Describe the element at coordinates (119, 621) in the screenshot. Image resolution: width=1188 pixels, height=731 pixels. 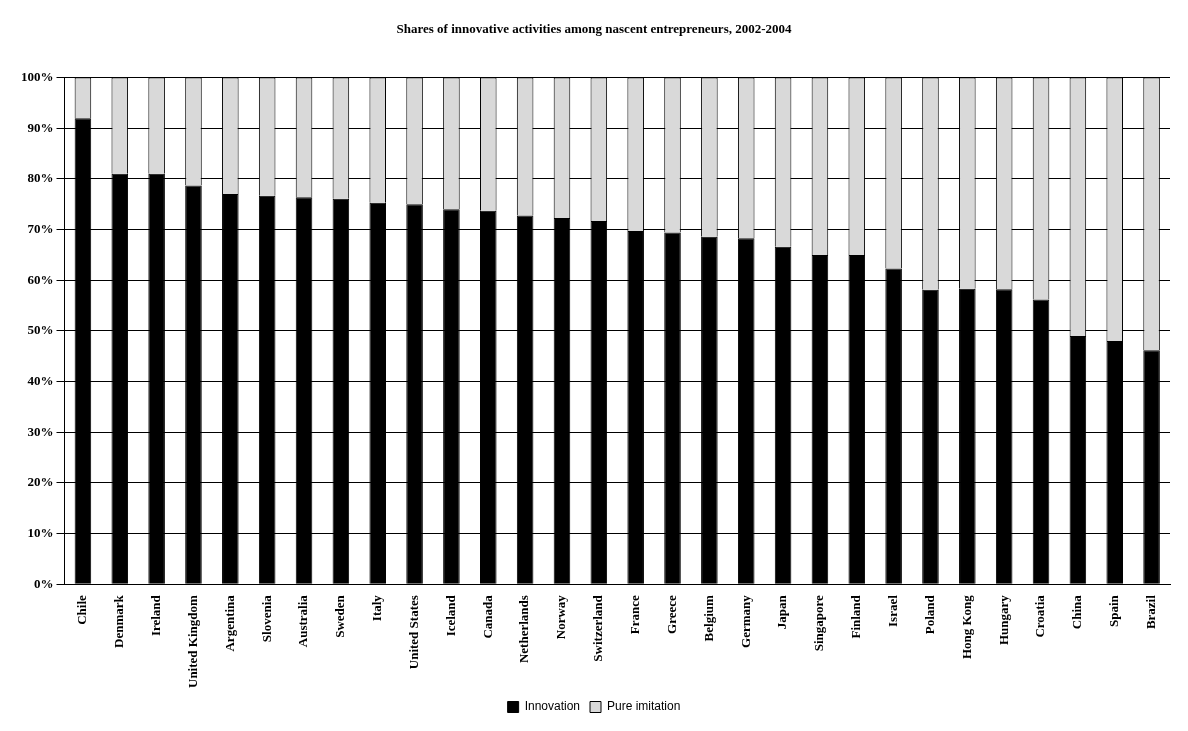
I see `x-tick-label: Denmark` at that location.